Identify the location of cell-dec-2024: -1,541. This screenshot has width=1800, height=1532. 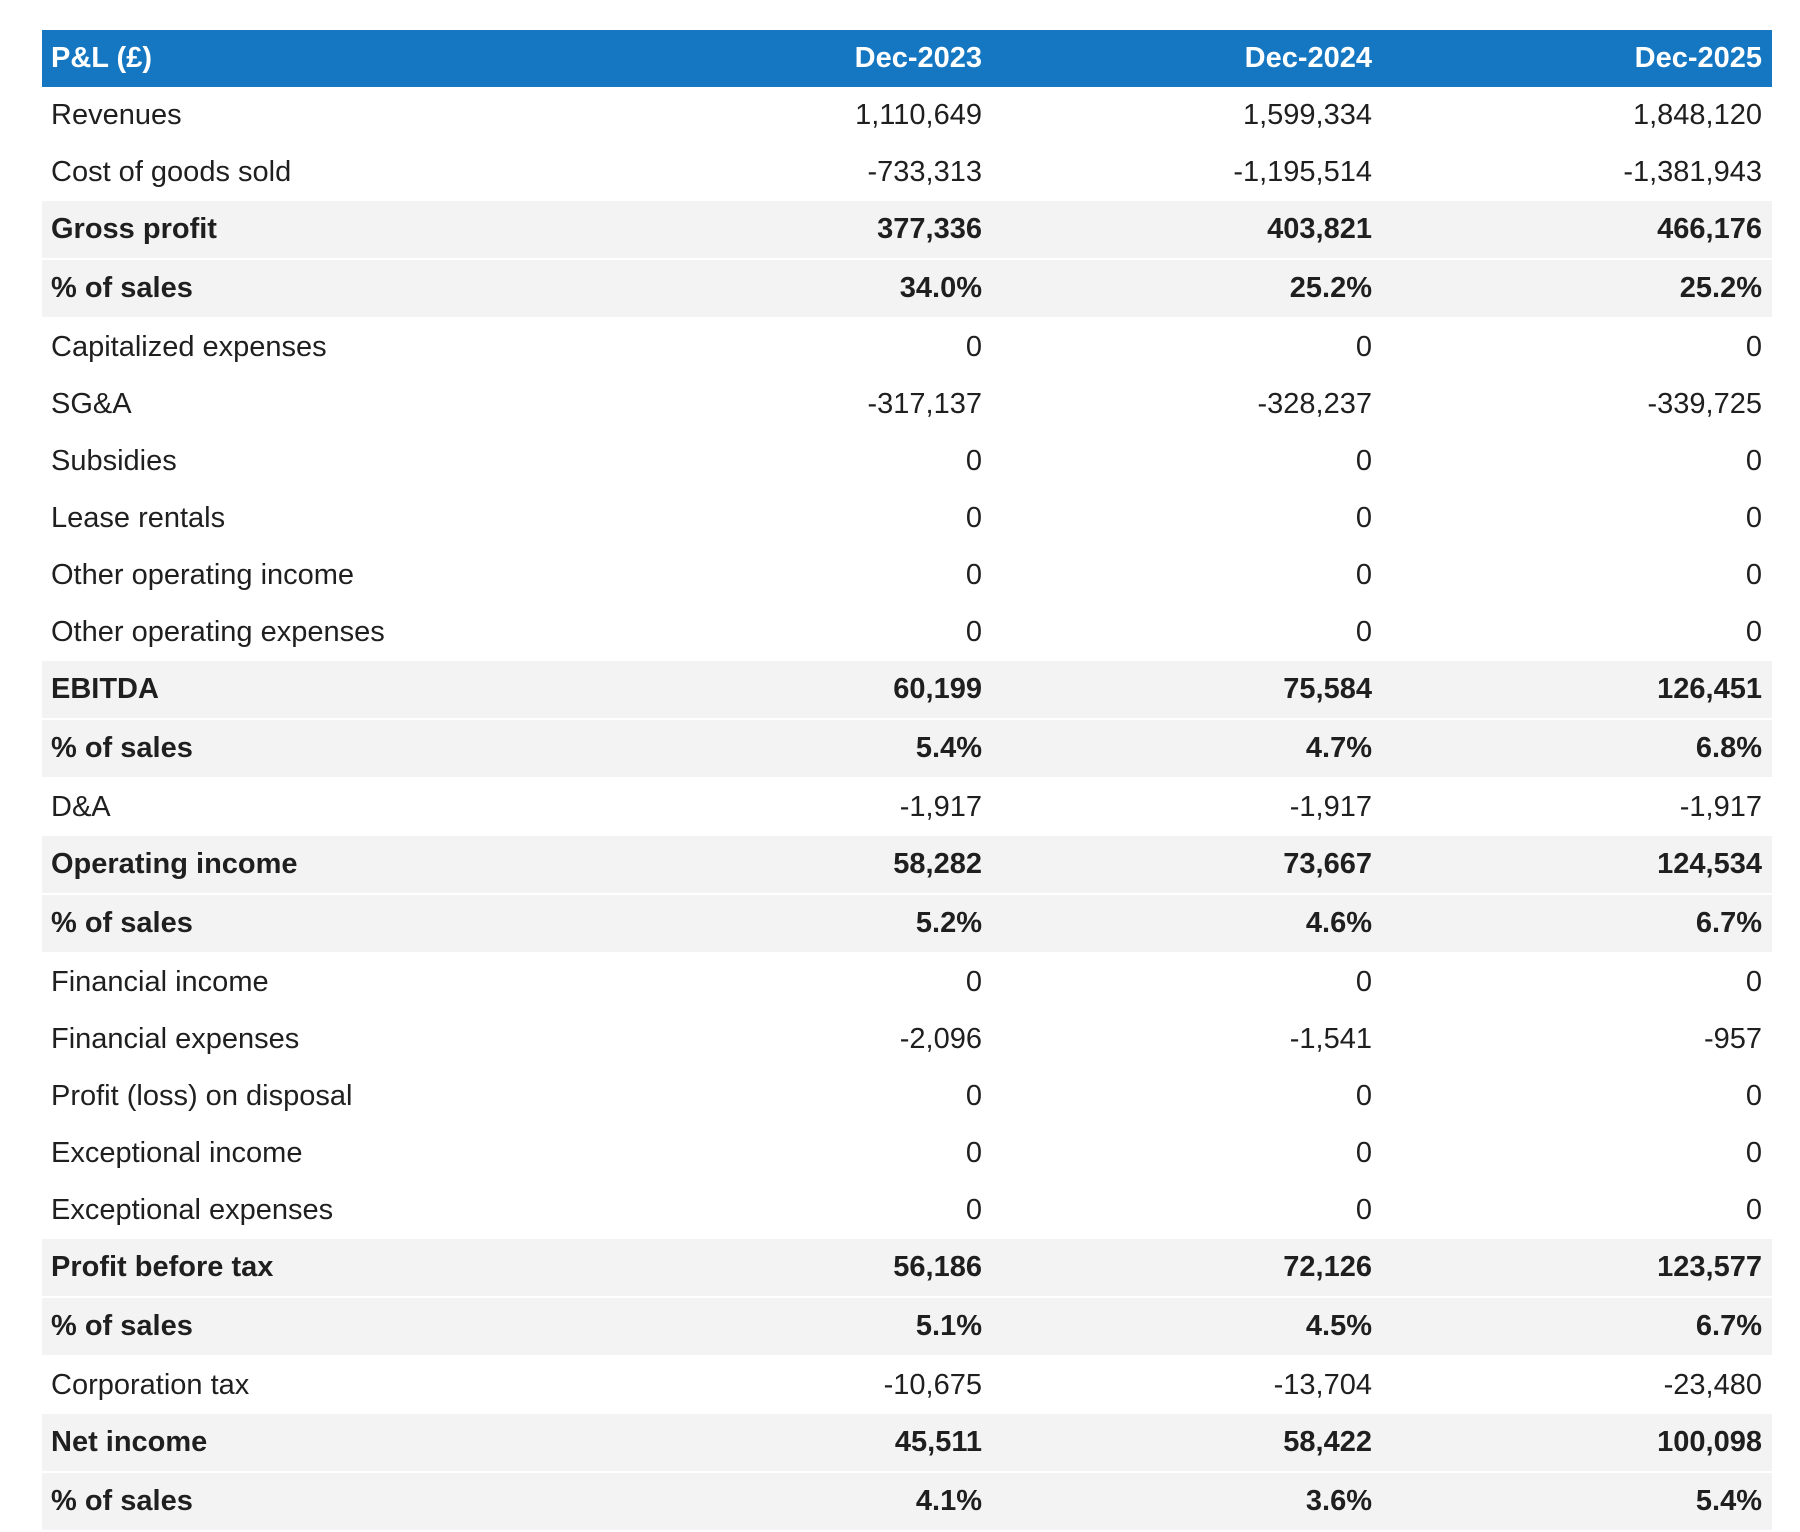
(1330, 1039).